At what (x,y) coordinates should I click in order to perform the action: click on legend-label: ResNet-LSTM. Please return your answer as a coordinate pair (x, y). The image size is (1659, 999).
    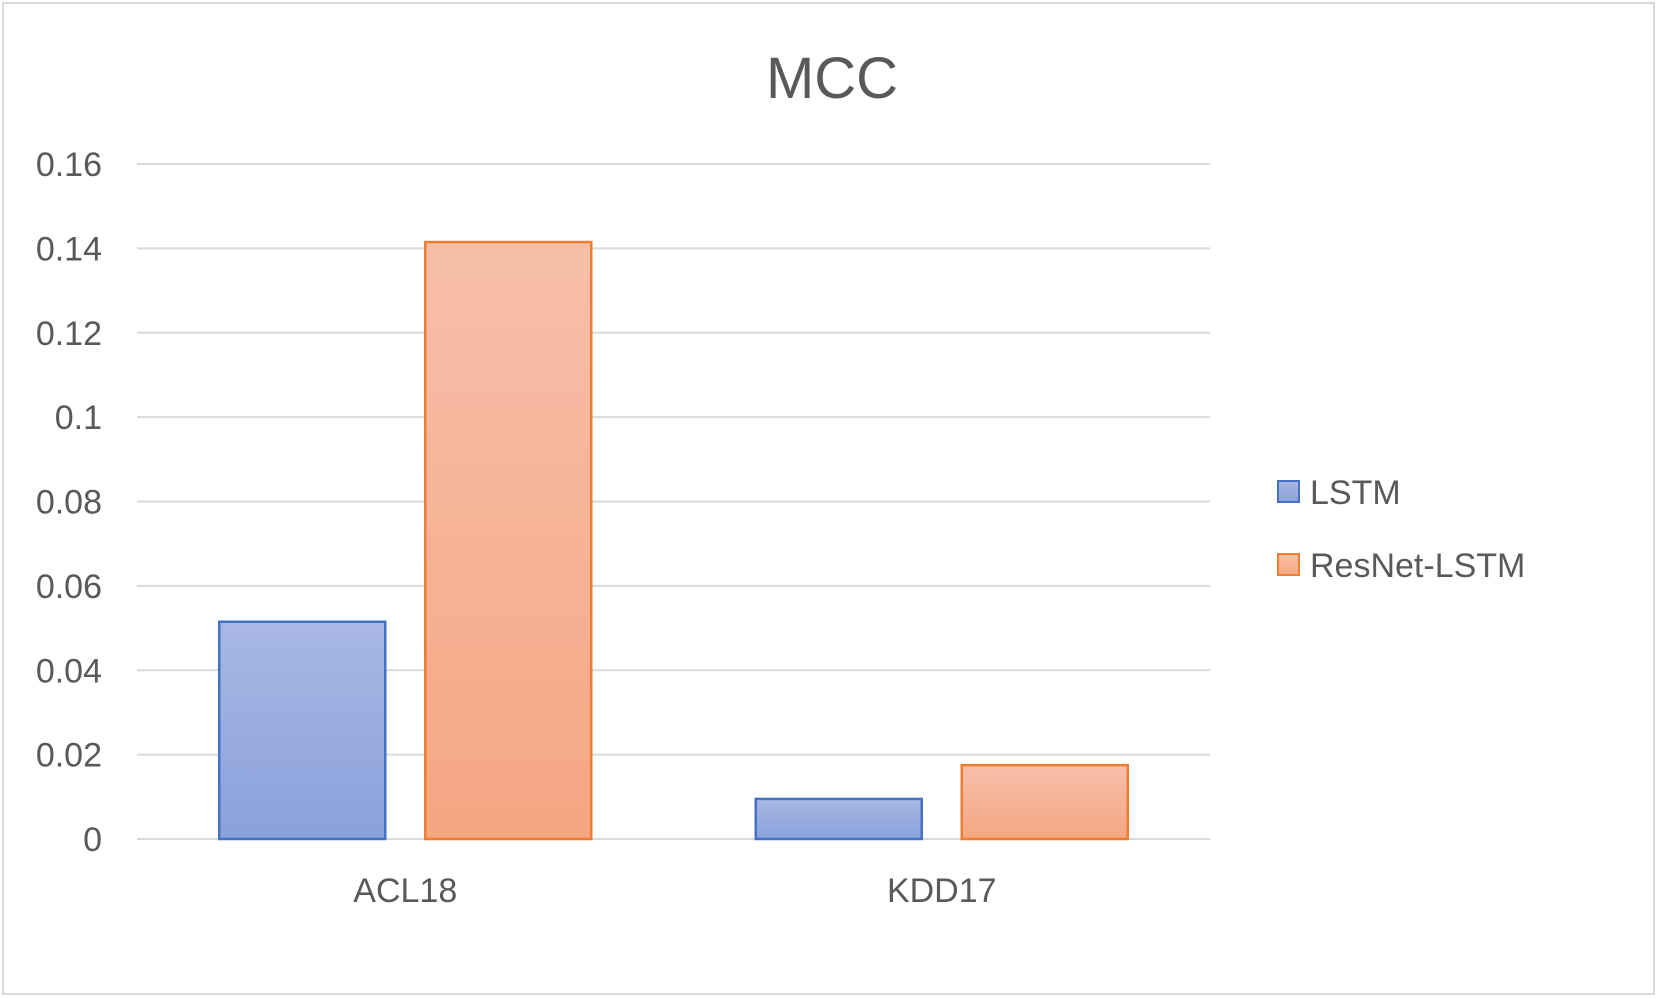
    Looking at the image, I should click on (1417, 566).